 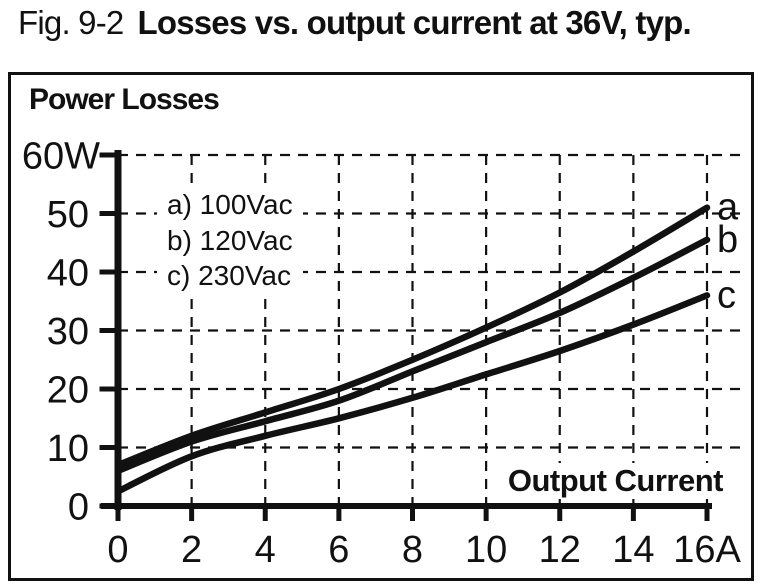 What do you see at coordinates (68, 274) in the screenshot?
I see `y-tick-label: 40` at bounding box center [68, 274].